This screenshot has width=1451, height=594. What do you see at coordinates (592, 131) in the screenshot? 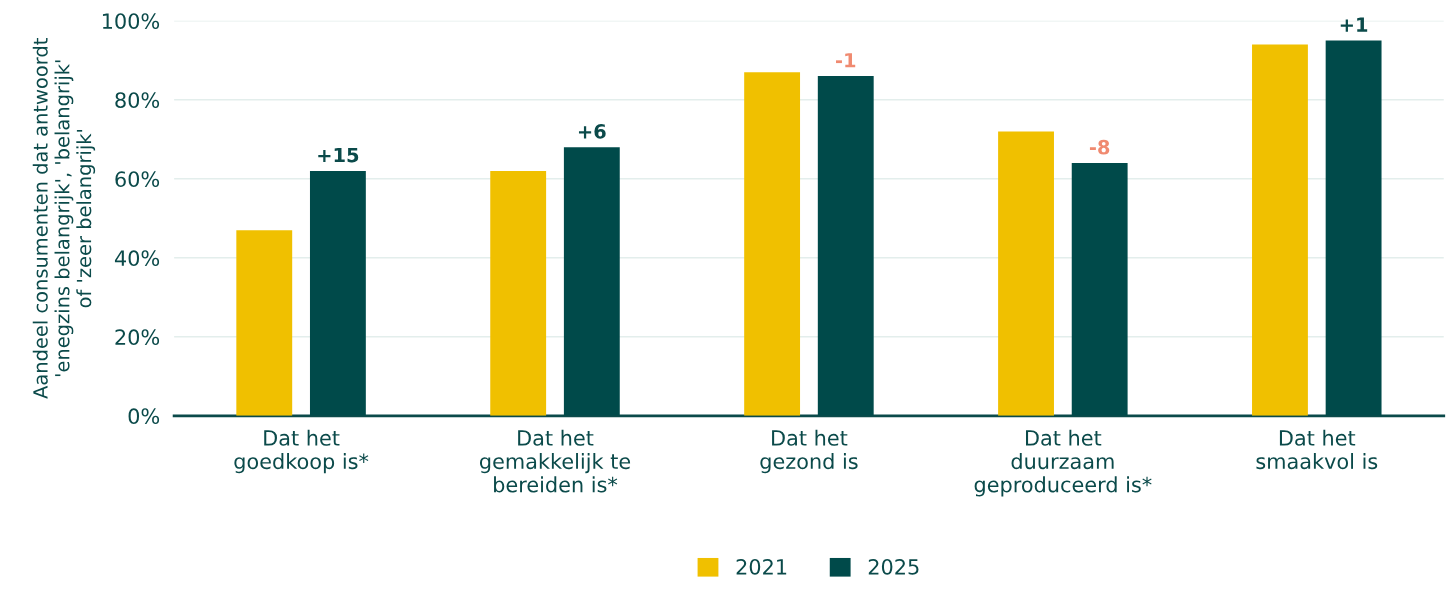
I see `annotation: +6` at bounding box center [592, 131].